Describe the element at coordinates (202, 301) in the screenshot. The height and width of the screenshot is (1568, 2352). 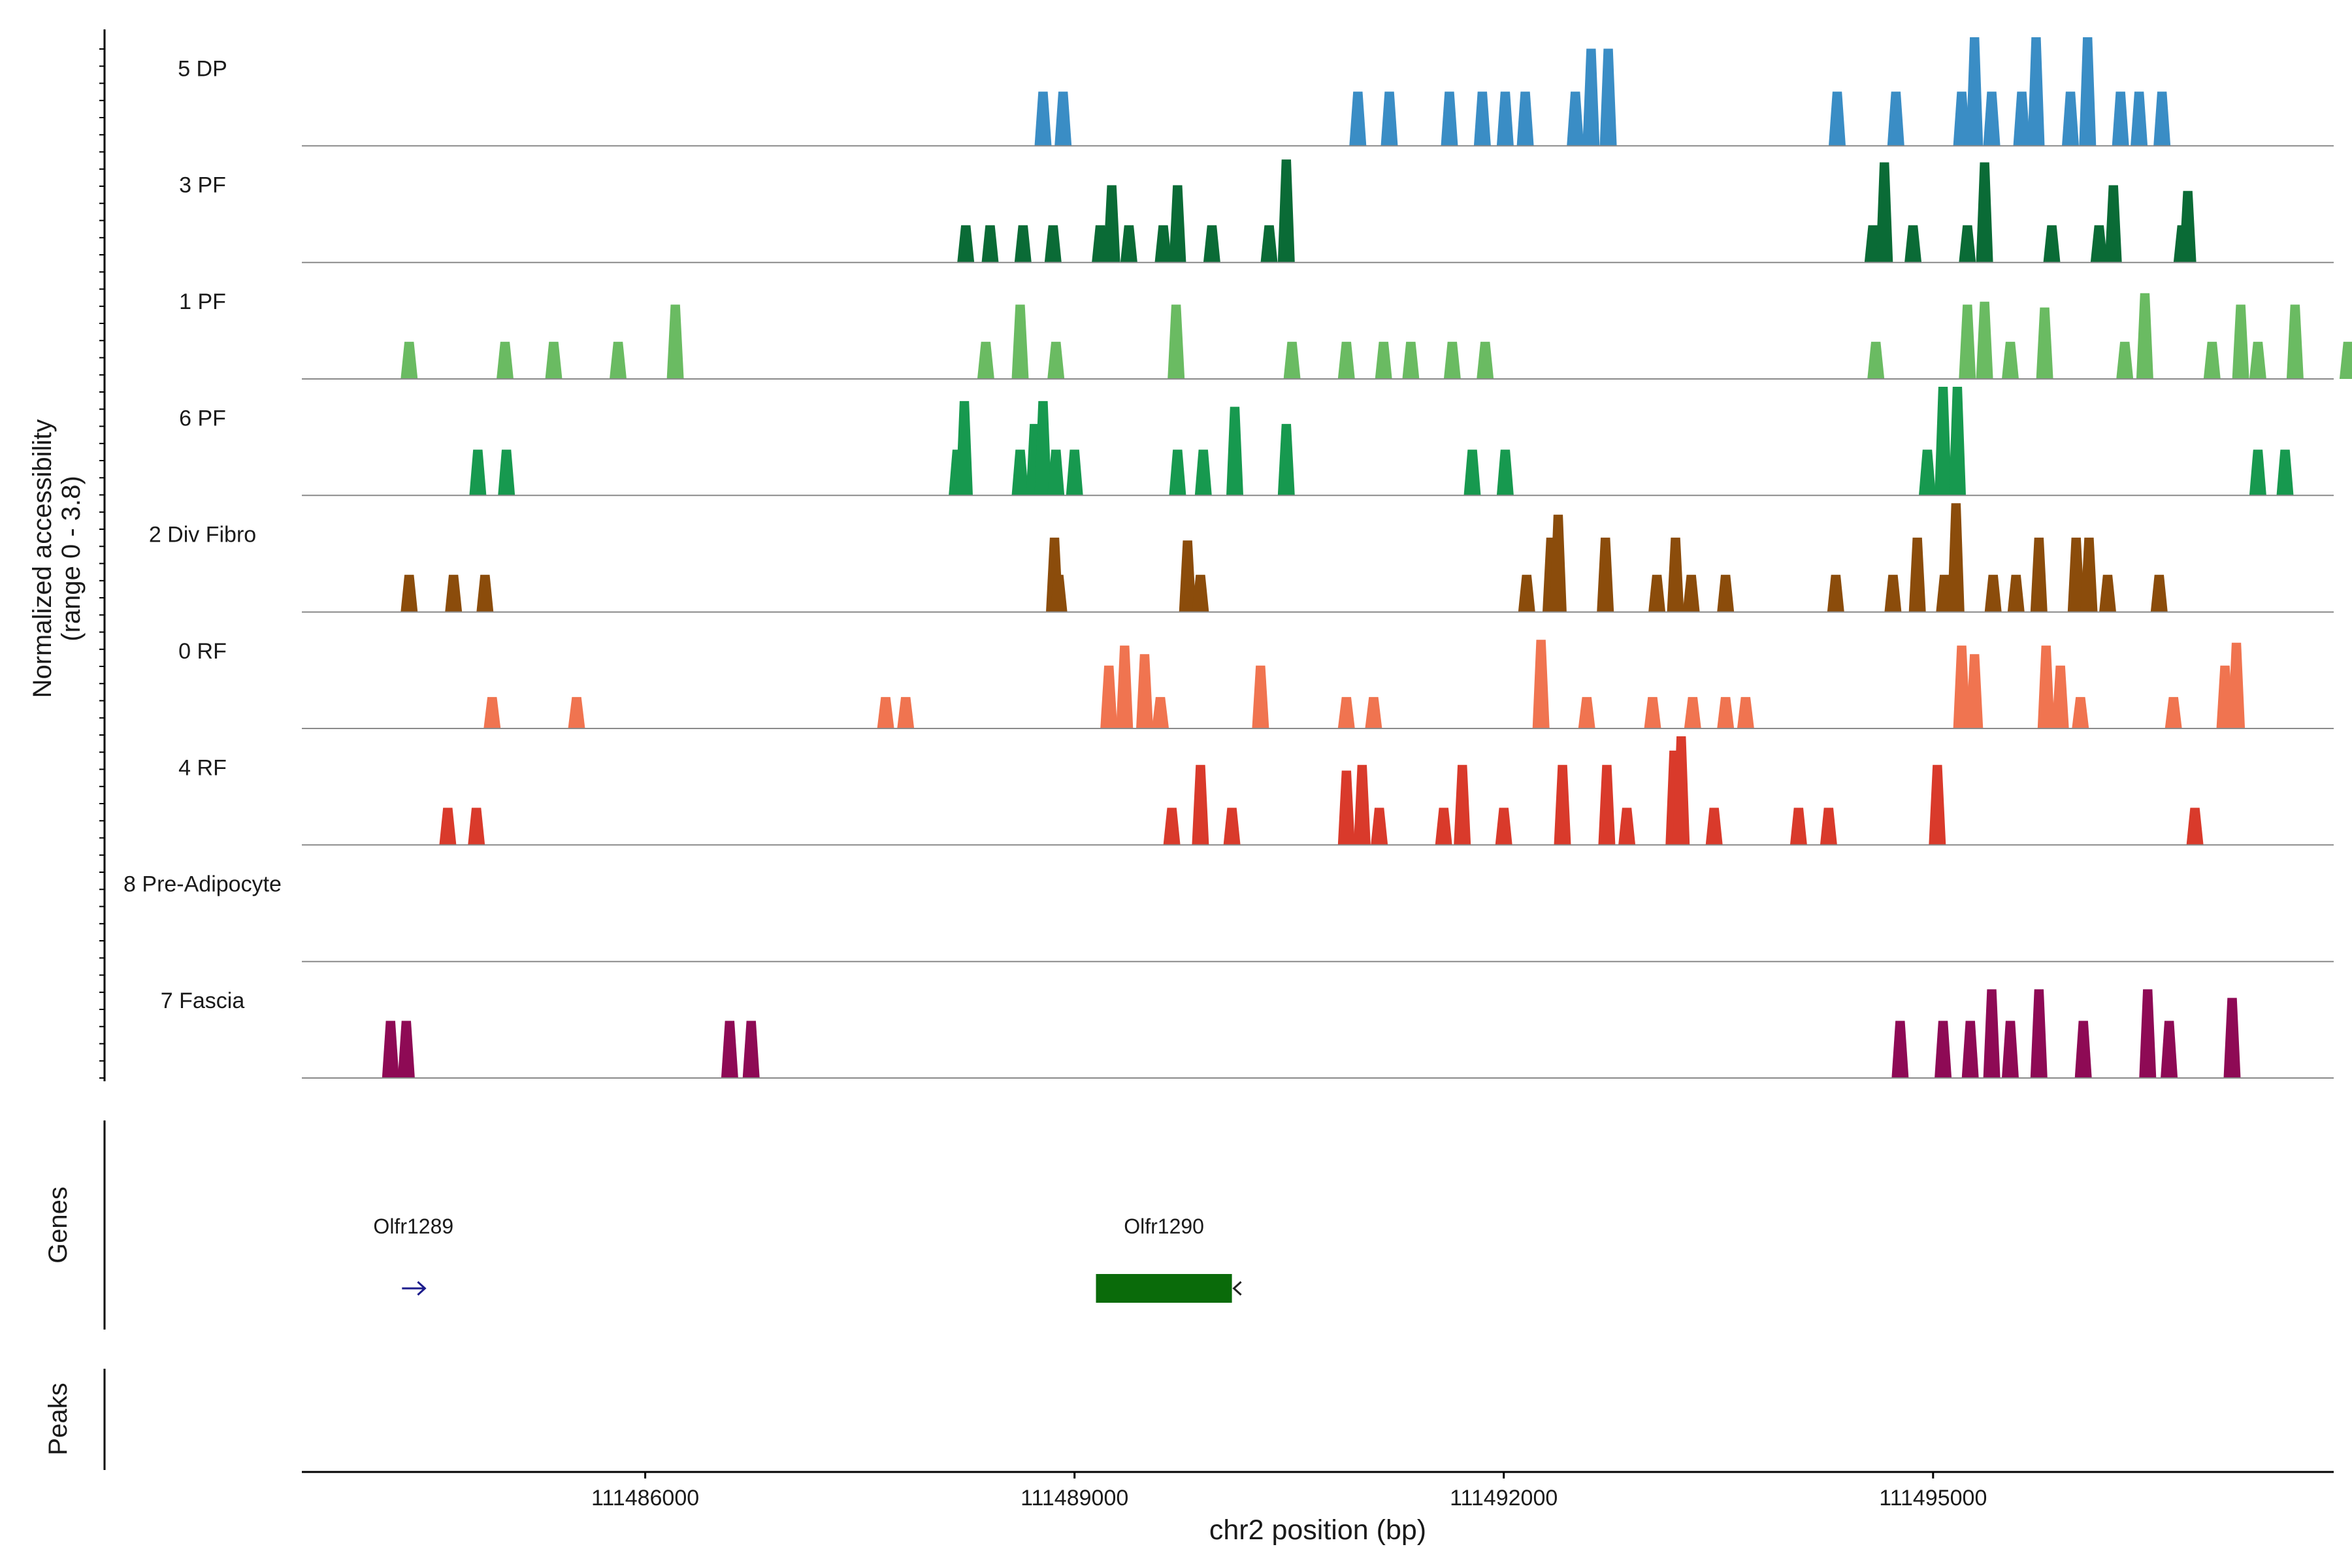
I see `track-label: 1 PF` at that location.